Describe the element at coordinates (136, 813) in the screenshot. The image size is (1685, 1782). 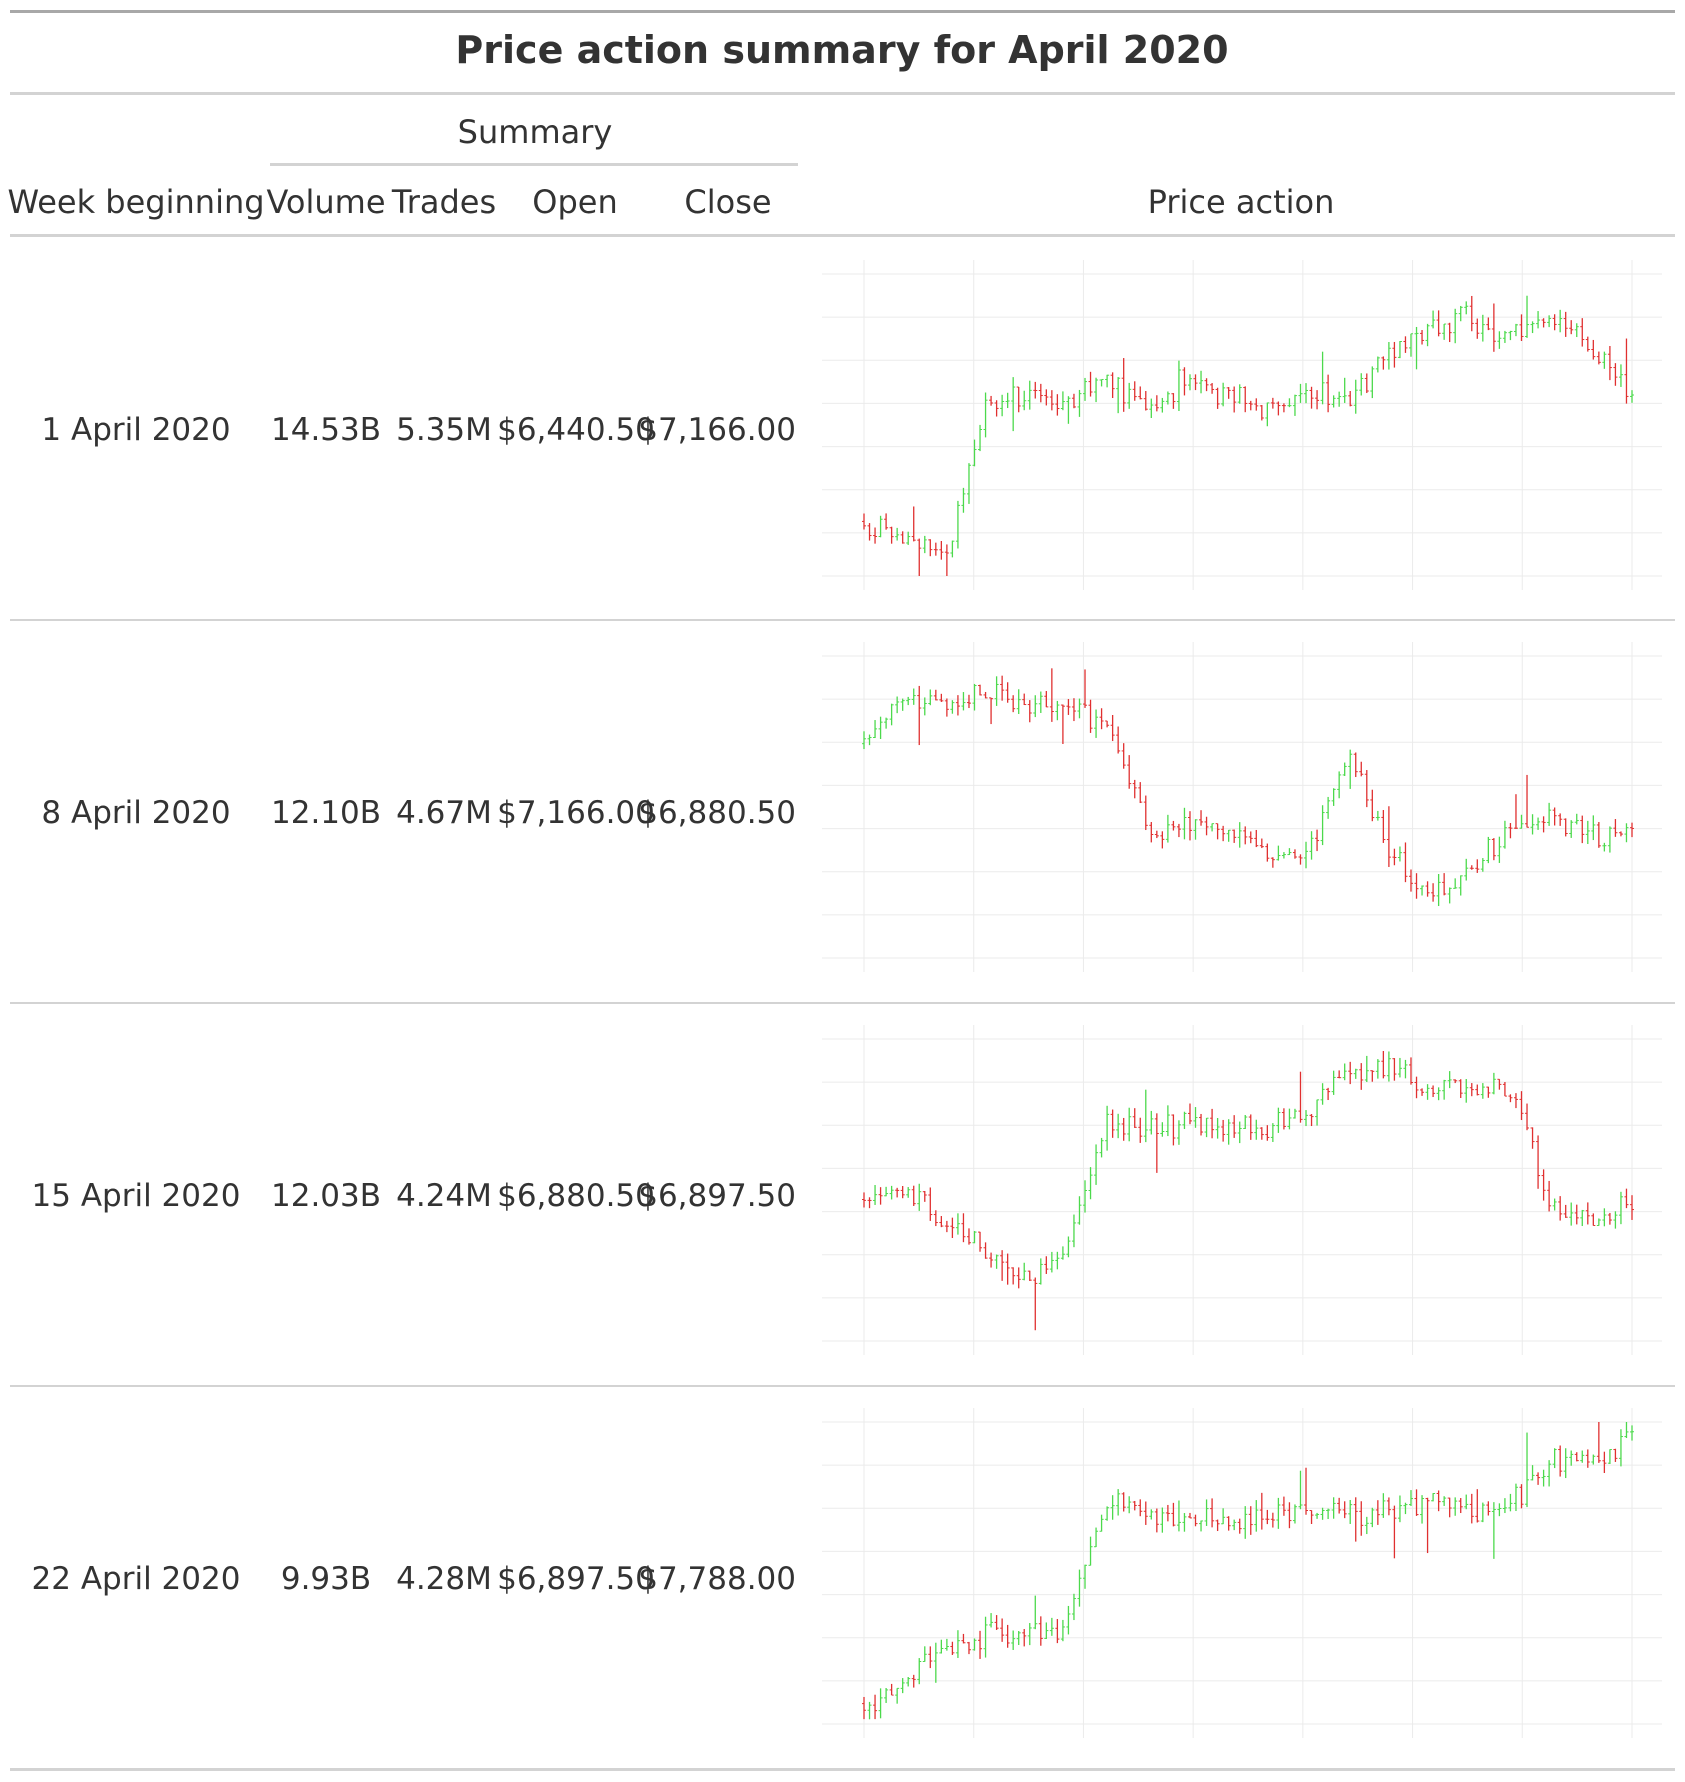
I see `week-cell: 8 April 2020` at that location.